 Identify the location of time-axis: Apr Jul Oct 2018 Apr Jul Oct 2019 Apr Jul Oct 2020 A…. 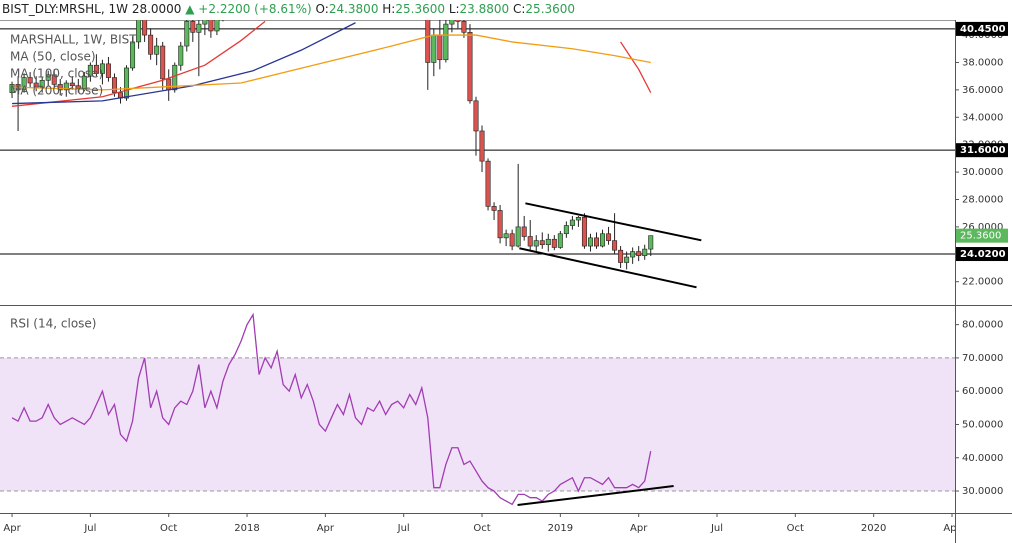
(482, 523).